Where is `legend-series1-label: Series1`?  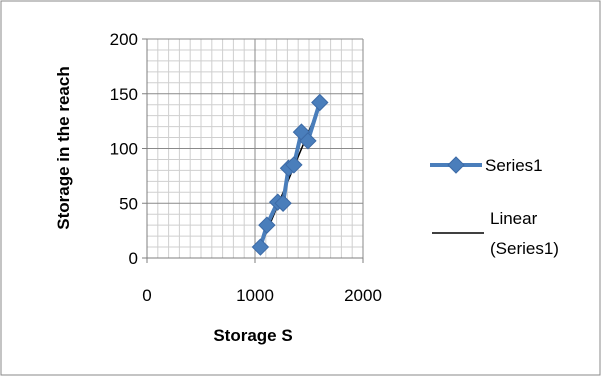 legend-series1-label: Series1 is located at coordinates (514, 165).